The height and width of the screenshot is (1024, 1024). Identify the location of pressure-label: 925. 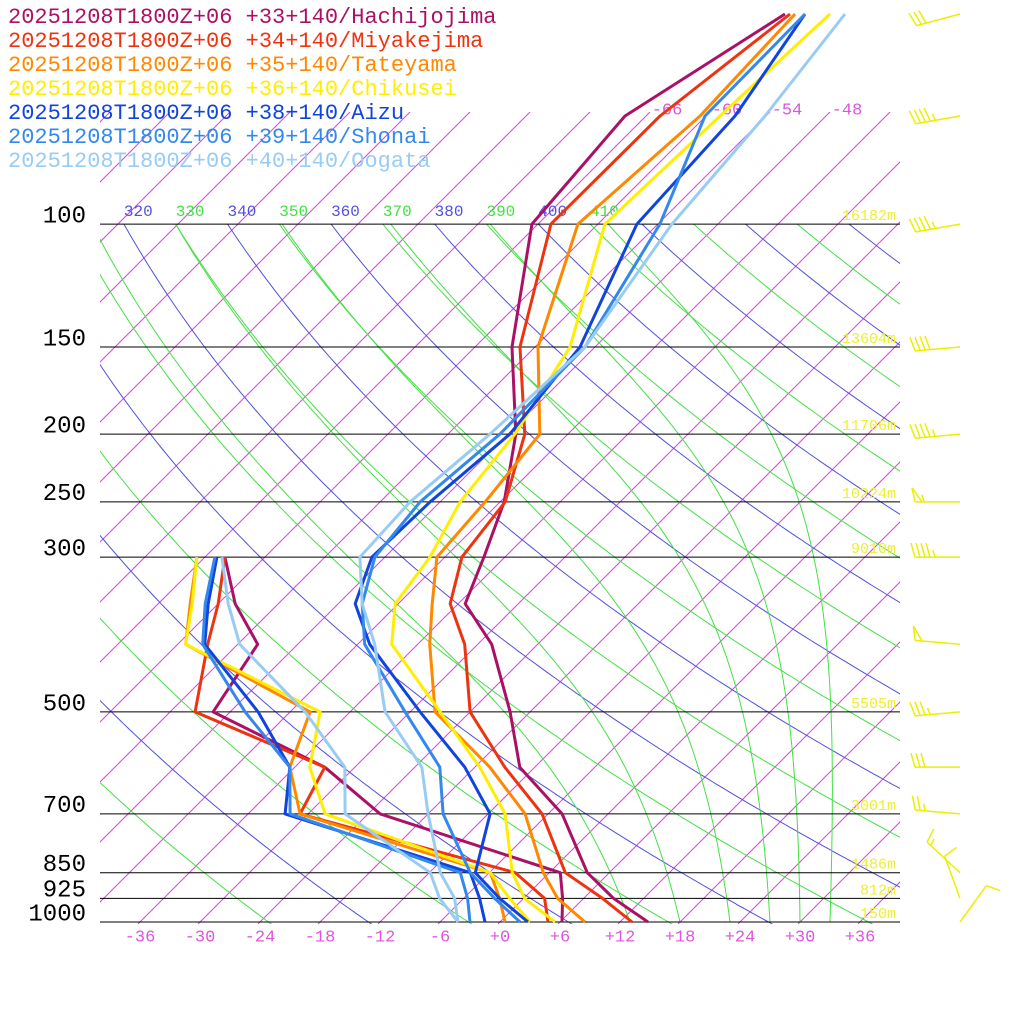
(64, 891).